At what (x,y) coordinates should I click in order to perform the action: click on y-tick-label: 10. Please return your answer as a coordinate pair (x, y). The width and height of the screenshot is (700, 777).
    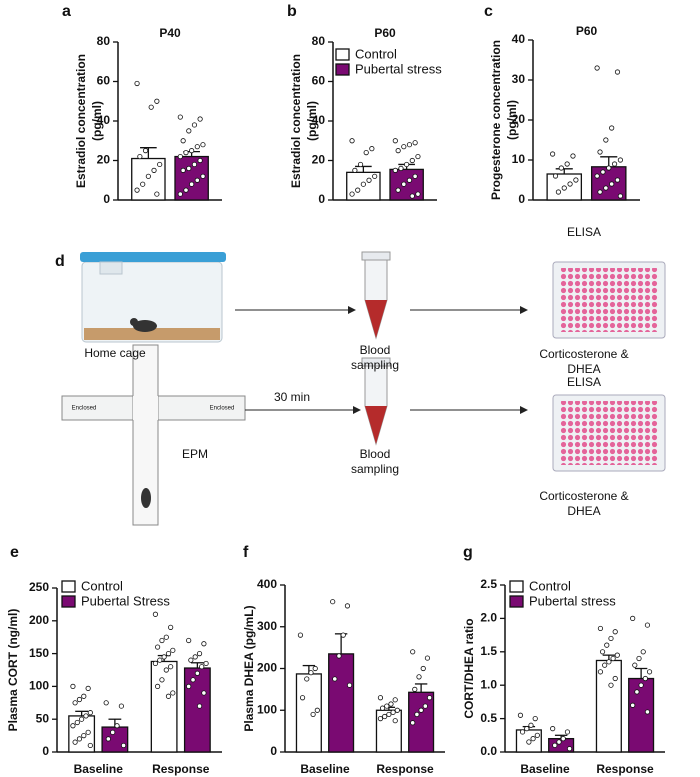
    Looking at the image, I should click on (519, 159).